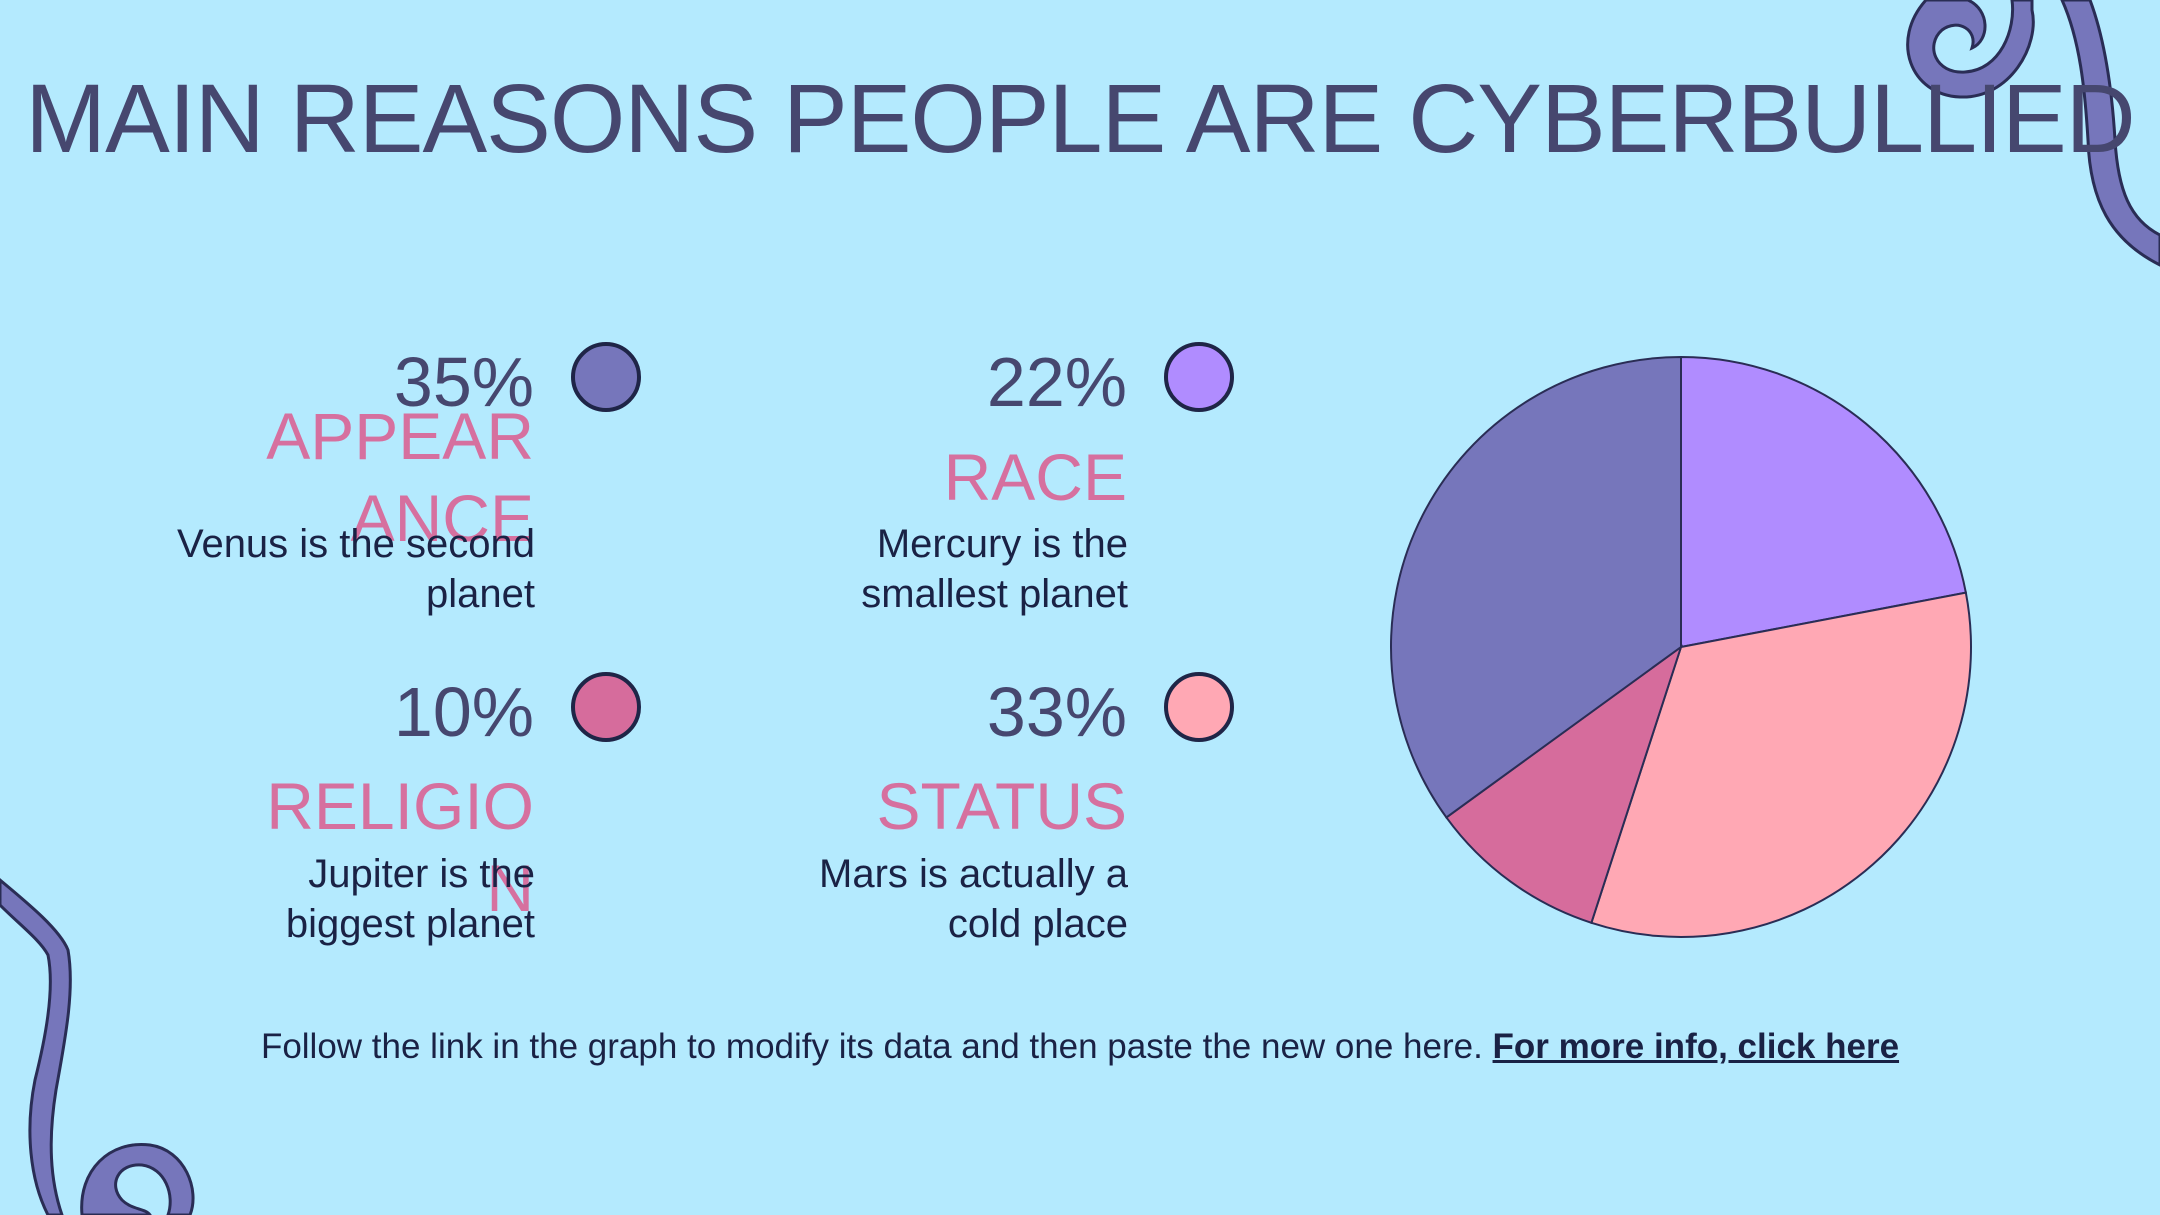  Describe the element at coordinates (355, 569) in the screenshot. I see `description-appearance: Venus is the second planet` at that location.